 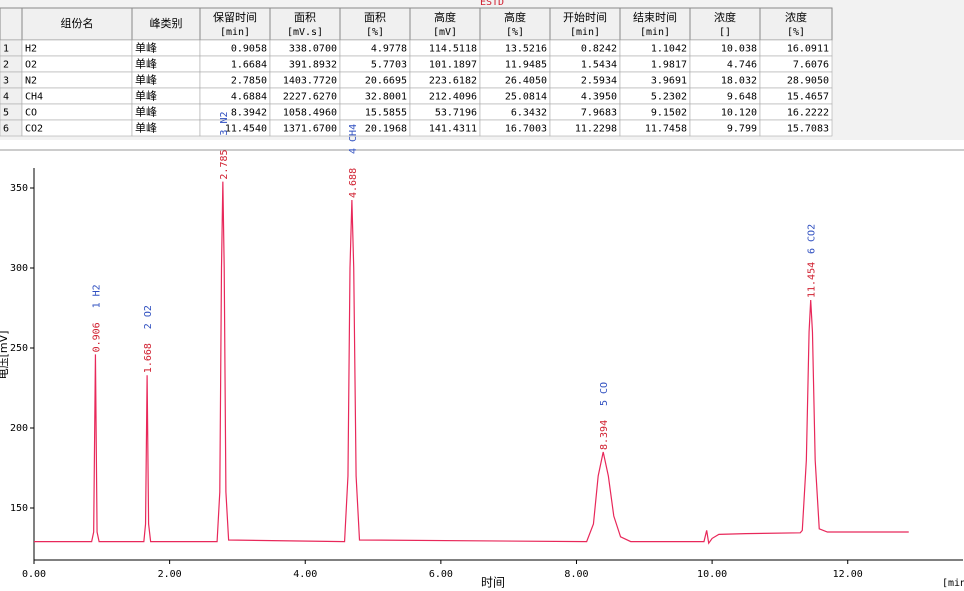 What do you see at coordinates (808, 97) in the screenshot?
I see `table-cell-text: 15.4657` at bounding box center [808, 97].